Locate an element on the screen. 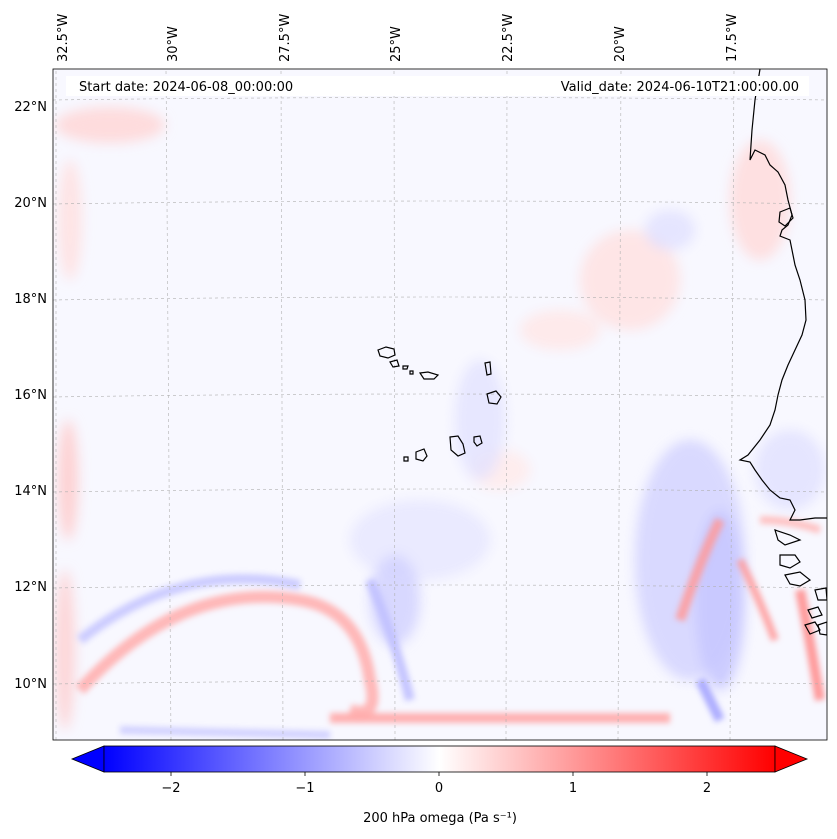 The height and width of the screenshot is (839, 837). lat-label: 10°N is located at coordinates (30, 684).